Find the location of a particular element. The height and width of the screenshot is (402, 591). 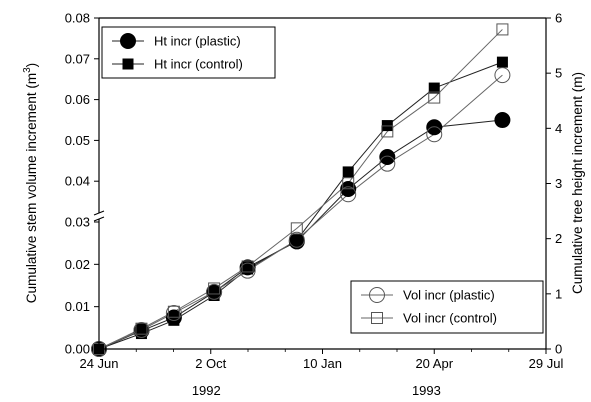

y-left-tick-label: 0.05 is located at coordinates (77, 140).